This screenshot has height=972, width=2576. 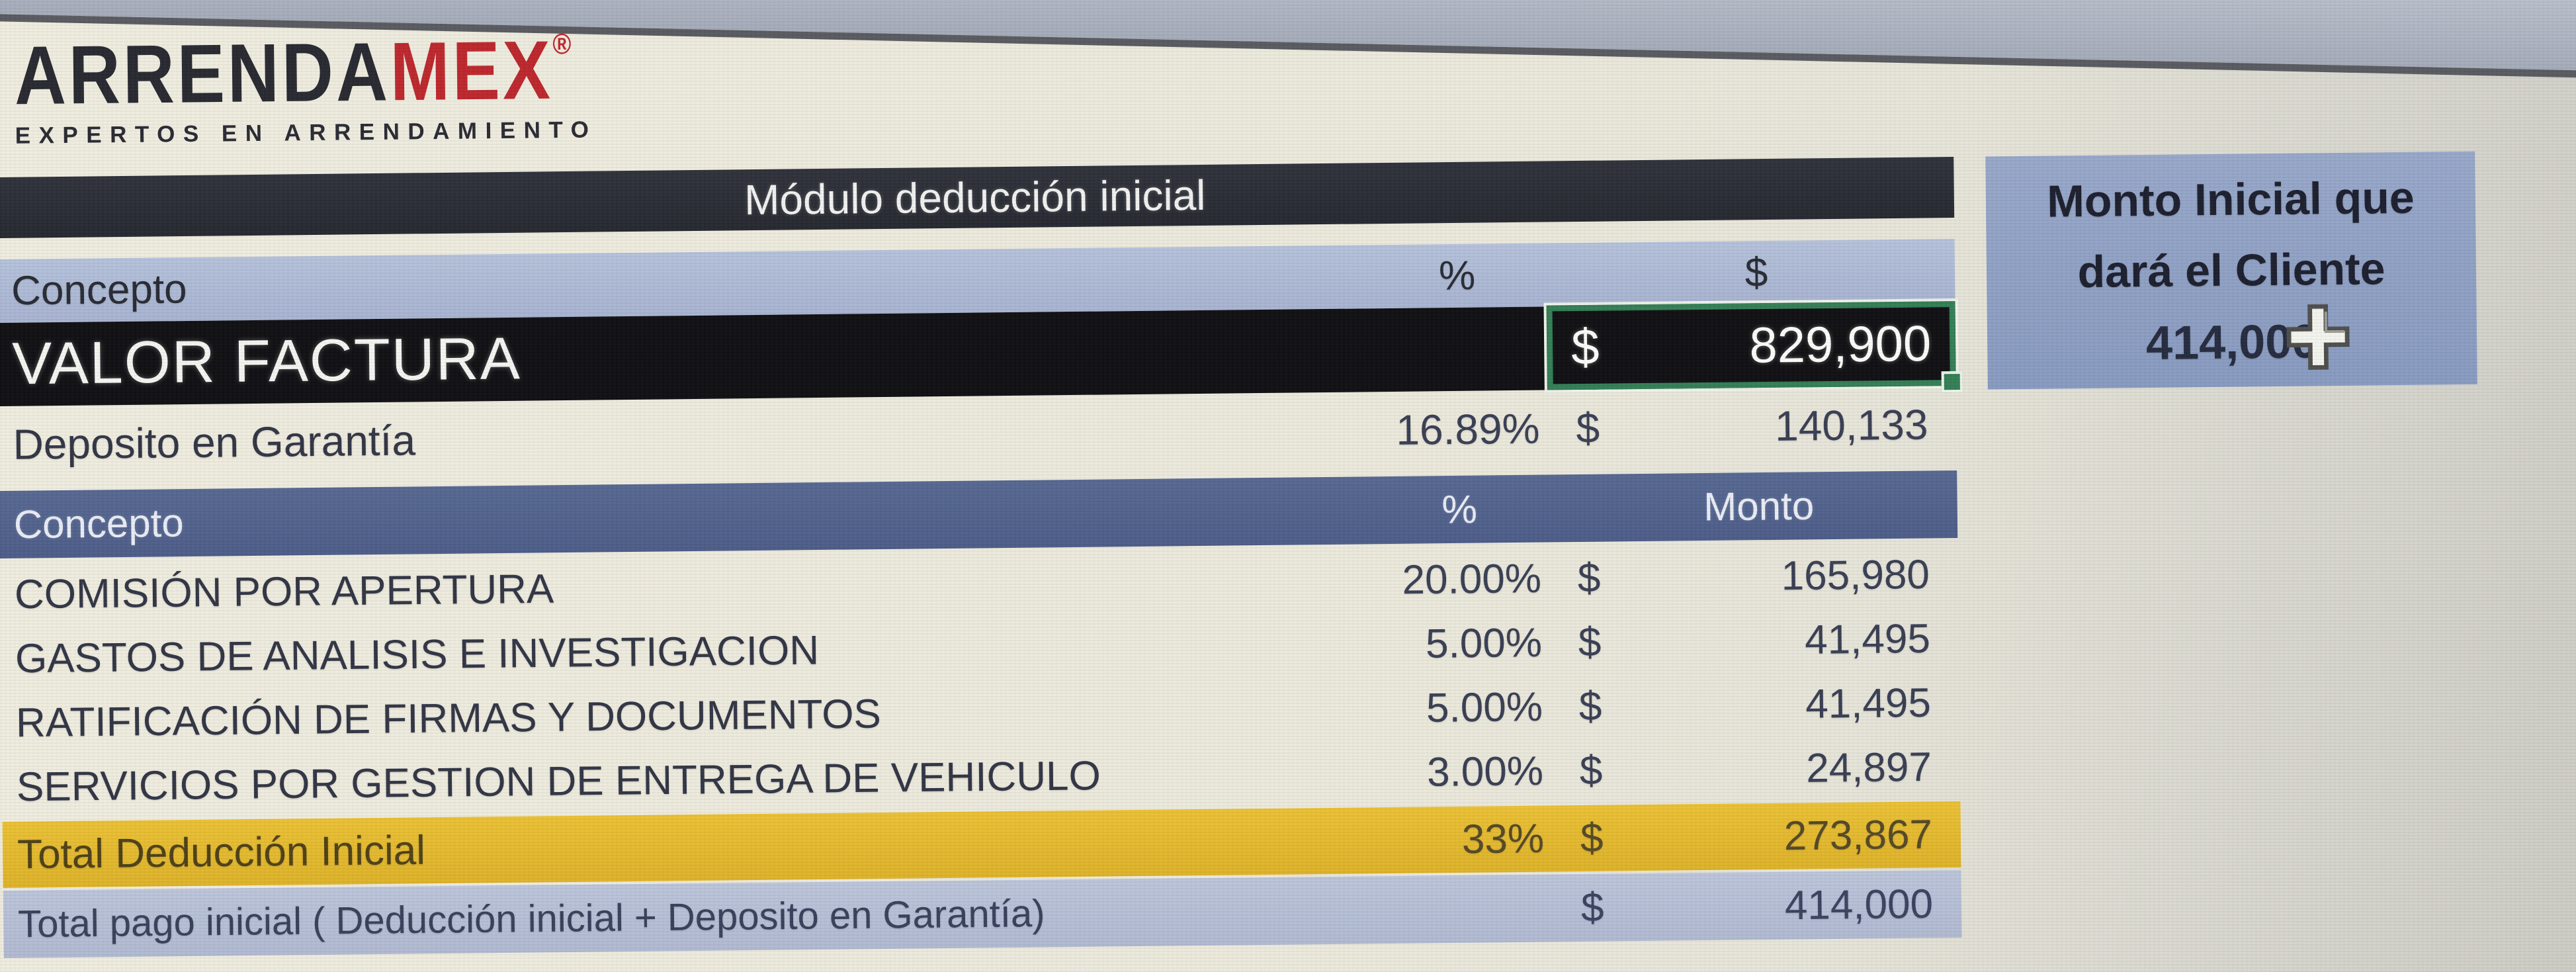 I want to click on deposito-percent: 16.89%, so click(x=1468, y=429).